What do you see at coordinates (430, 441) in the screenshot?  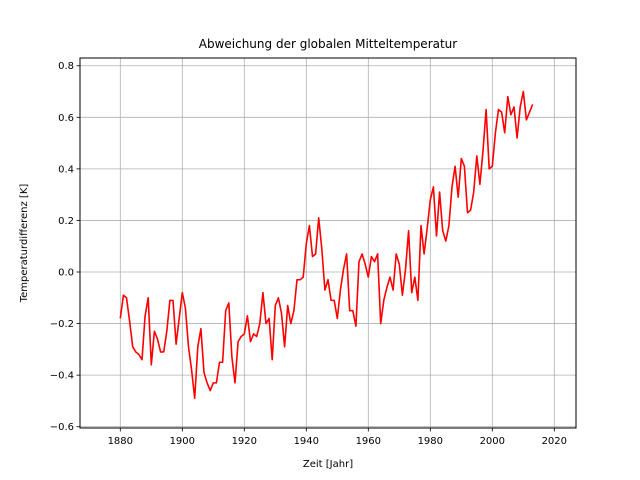 I see `x-tick-label: 1980` at bounding box center [430, 441].